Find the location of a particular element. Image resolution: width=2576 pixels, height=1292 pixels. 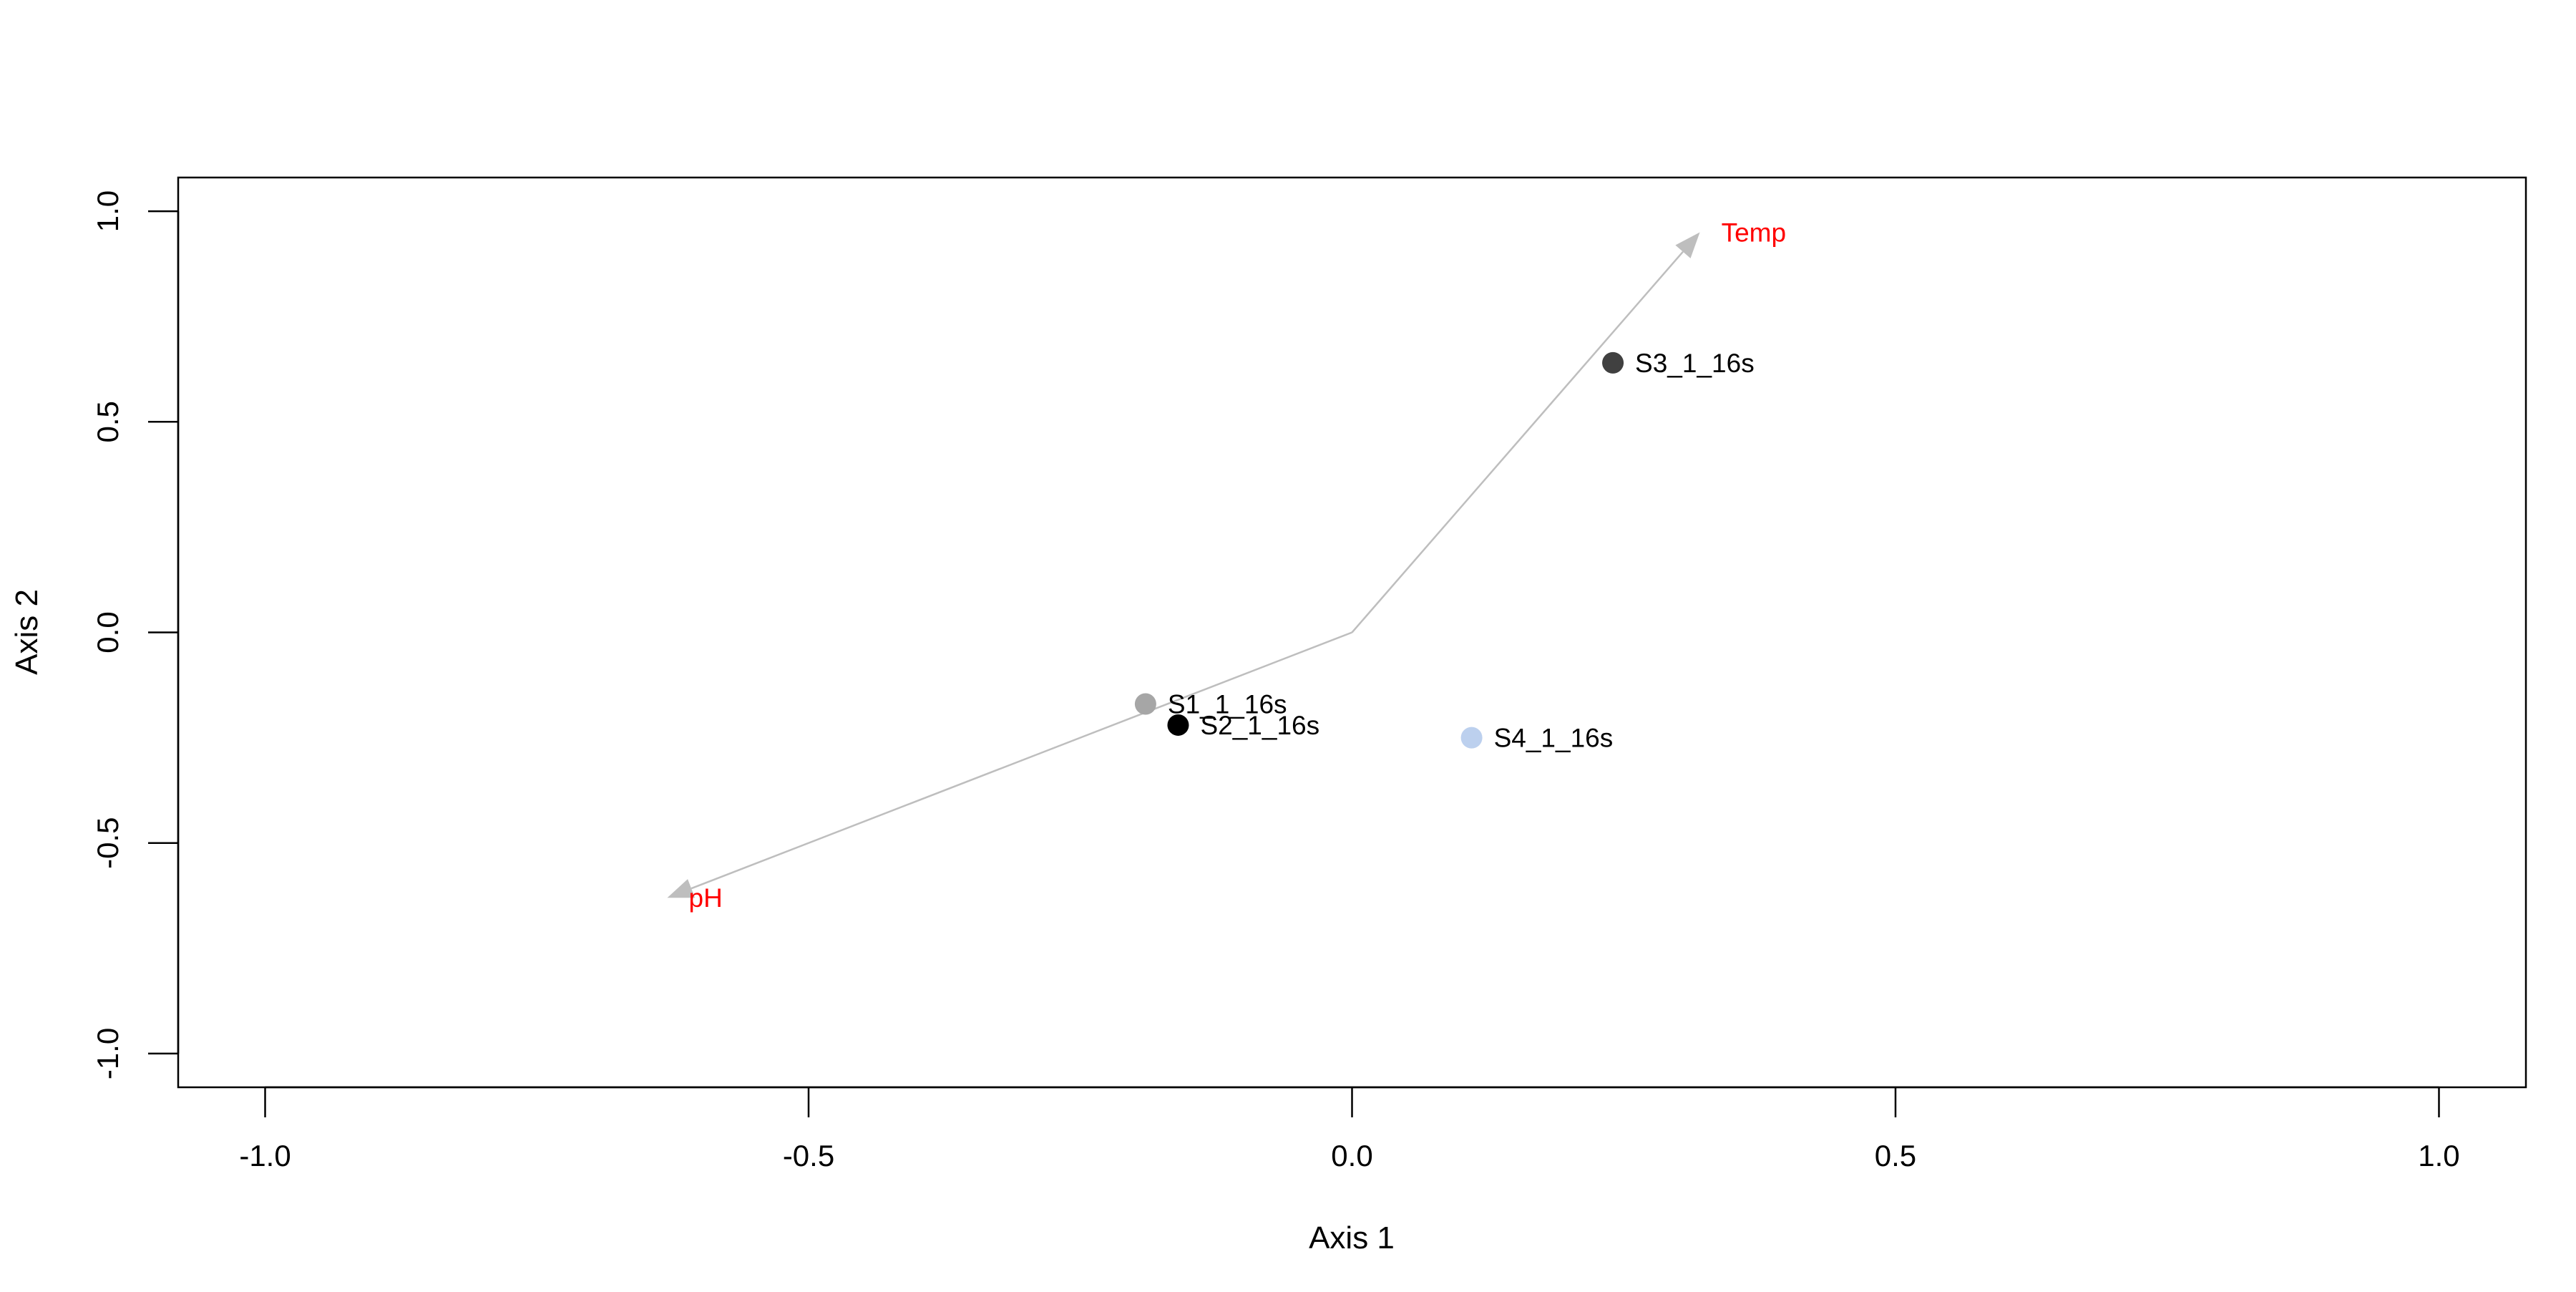

vector-arrowhead-ph is located at coordinates (681, 888).